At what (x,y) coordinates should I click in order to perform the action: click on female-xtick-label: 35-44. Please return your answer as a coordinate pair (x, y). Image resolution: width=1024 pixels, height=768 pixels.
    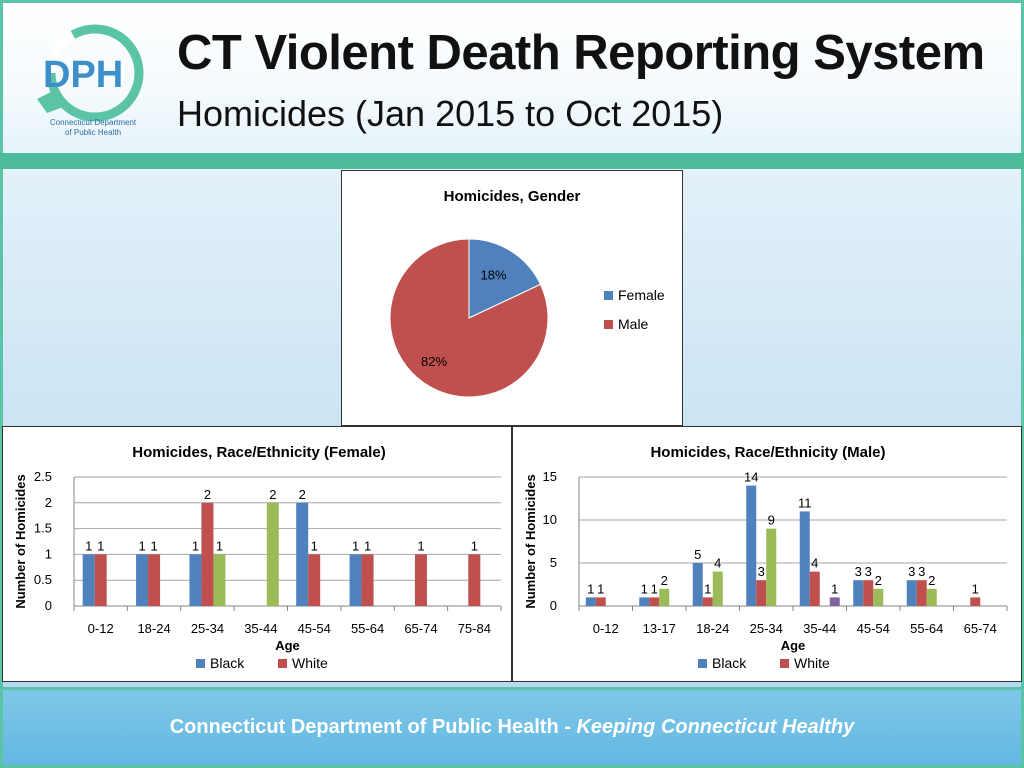
    Looking at the image, I should click on (260, 628).